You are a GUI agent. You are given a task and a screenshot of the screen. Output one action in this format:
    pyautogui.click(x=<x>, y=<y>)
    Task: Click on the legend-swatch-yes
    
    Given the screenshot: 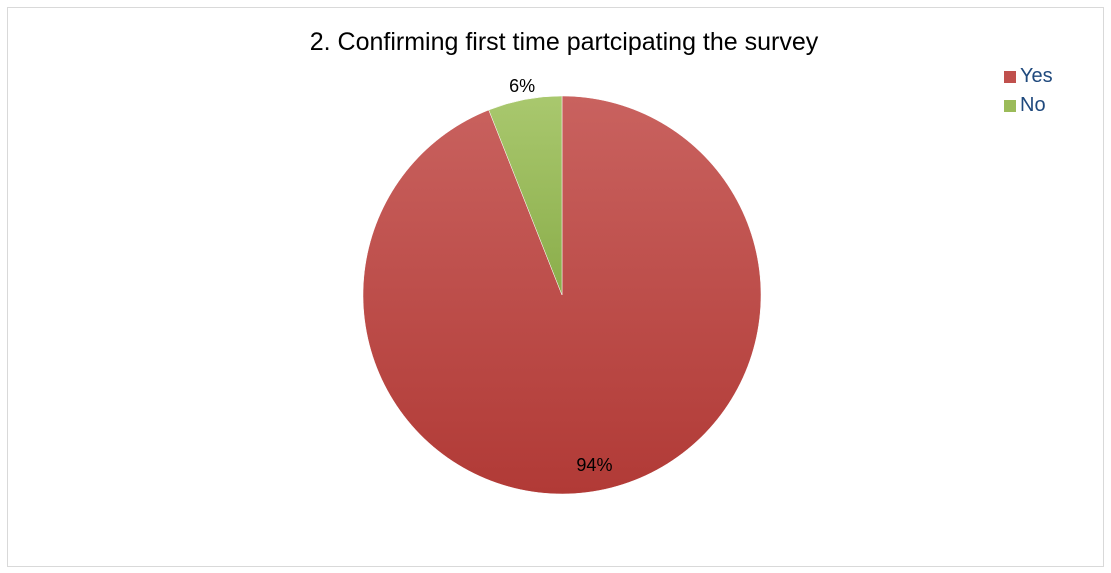 What is the action you would take?
    pyautogui.click(x=1010, y=76)
    